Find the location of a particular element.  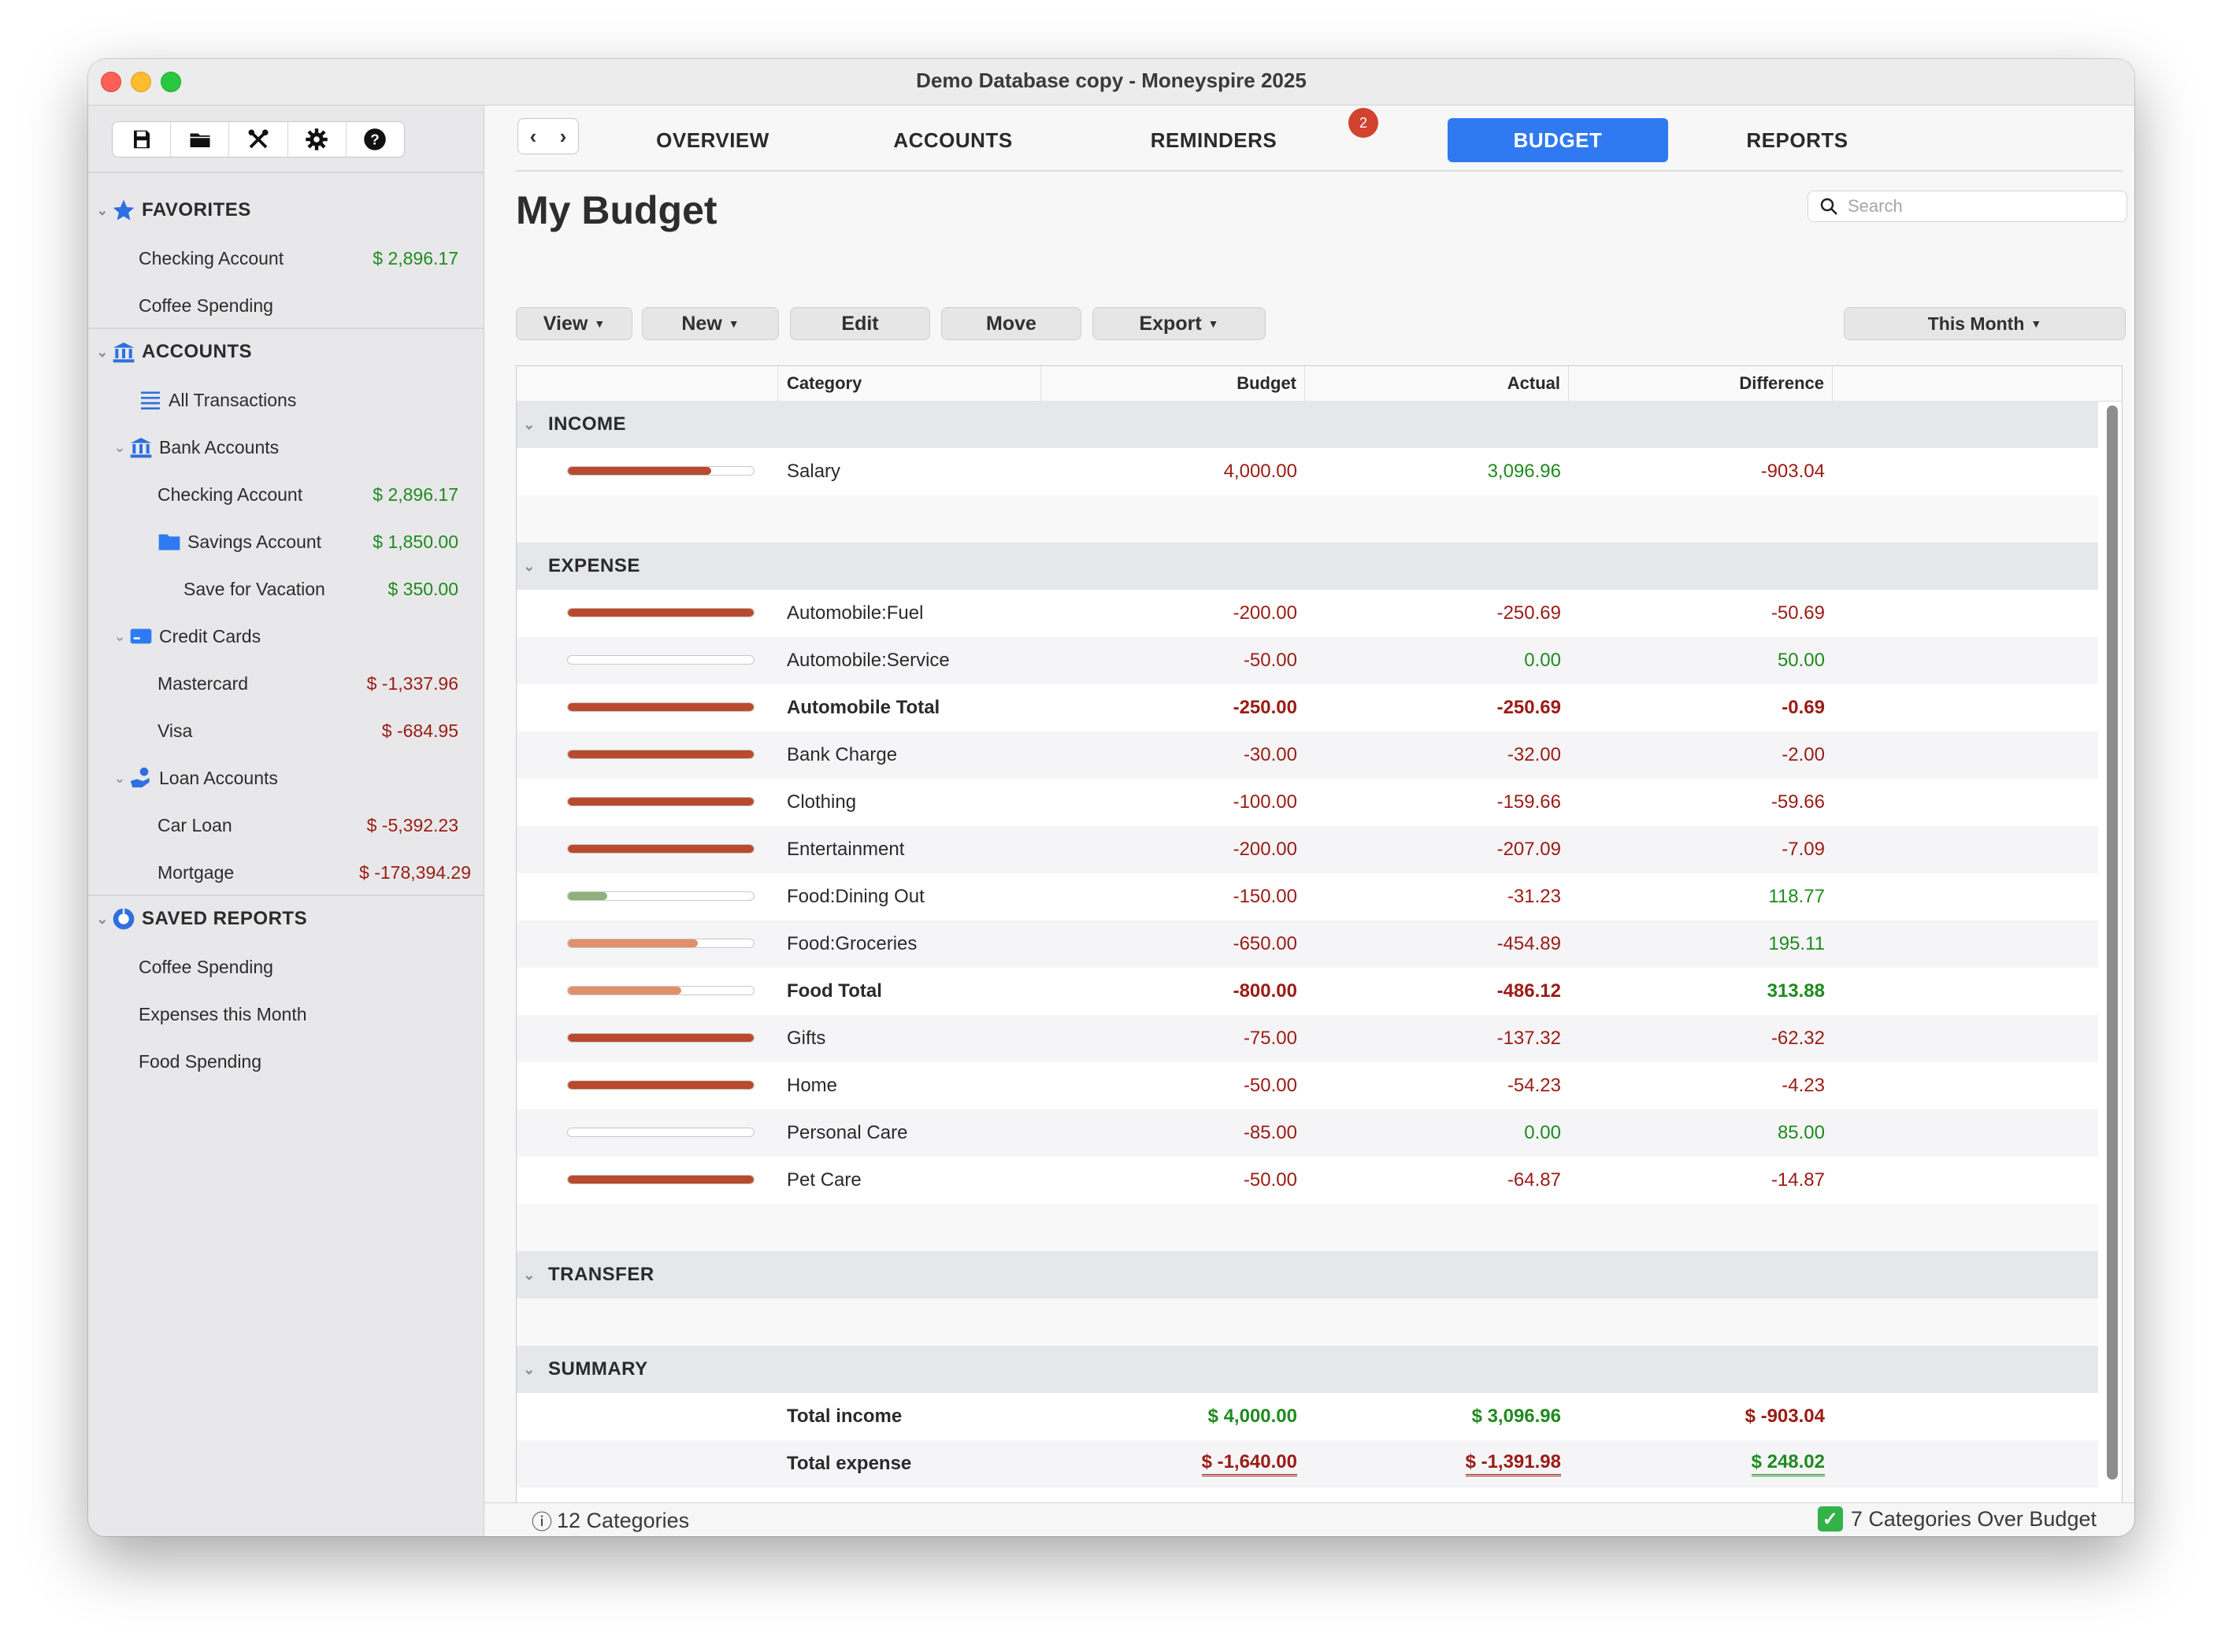

table-row: Gifts -75.00 -137.32 -62.32 is located at coordinates (1307, 1038).